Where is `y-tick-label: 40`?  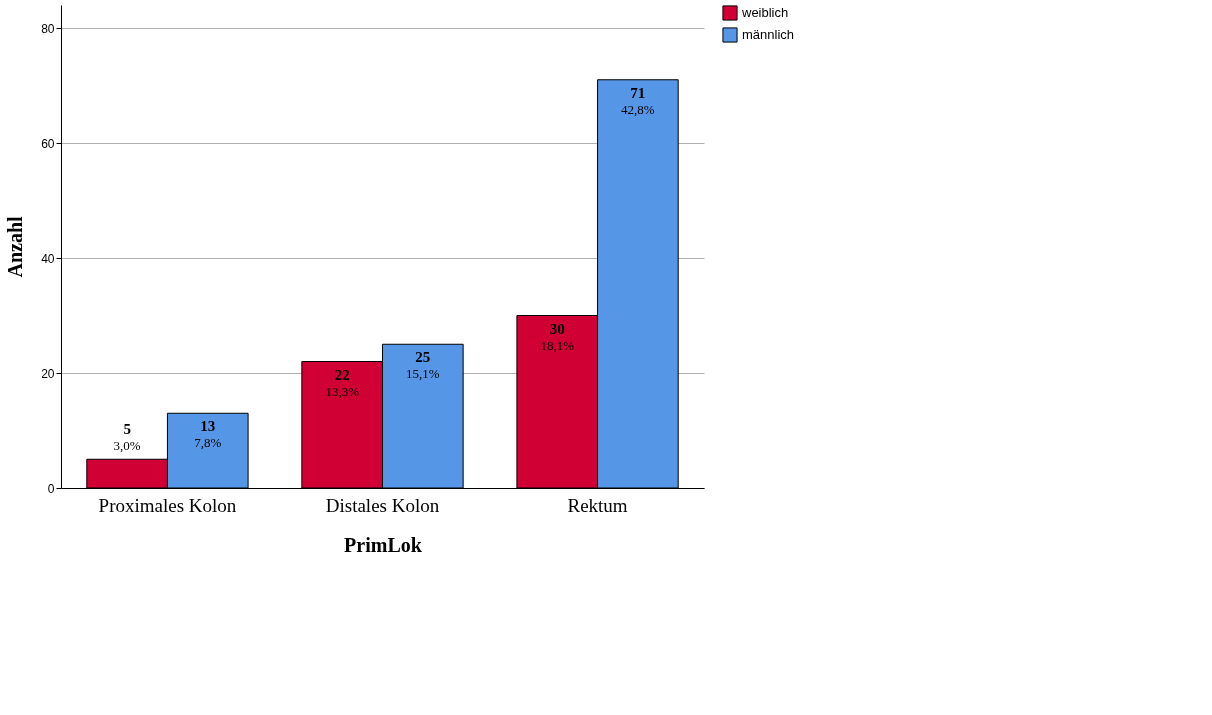
y-tick-label: 40 is located at coordinates (48, 258).